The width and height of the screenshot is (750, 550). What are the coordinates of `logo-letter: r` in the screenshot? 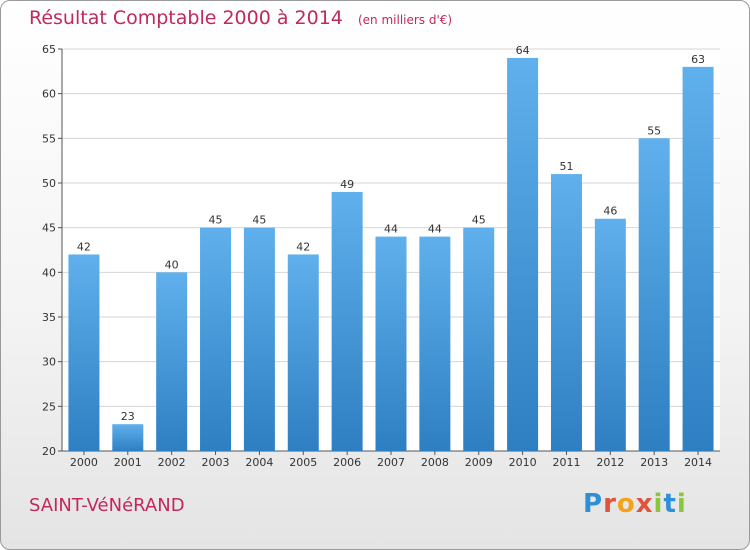 It's located at (610, 504).